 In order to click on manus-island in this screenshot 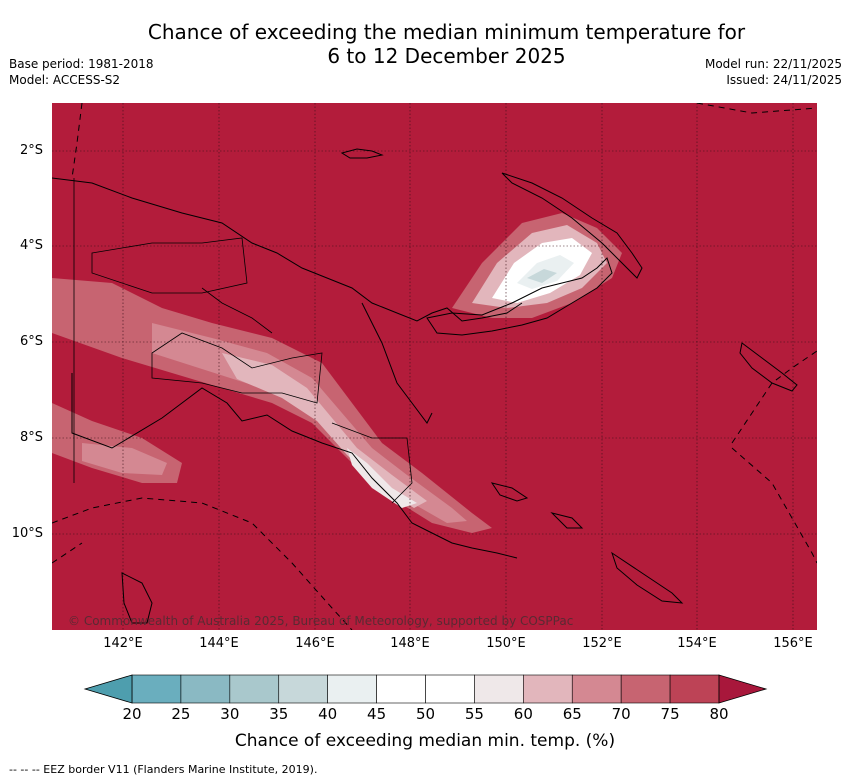, I will do `click(362, 153)`.